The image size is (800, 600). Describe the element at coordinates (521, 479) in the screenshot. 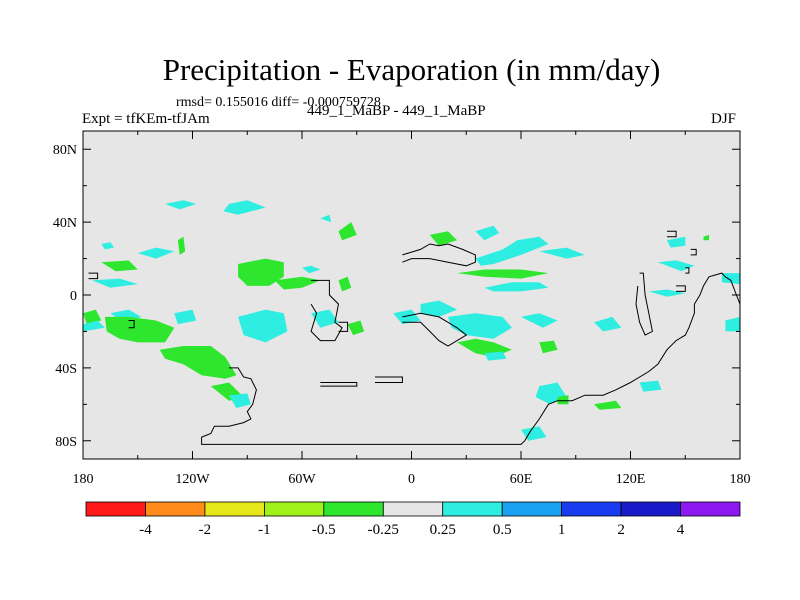

I see `x-tick-label: 60E` at that location.